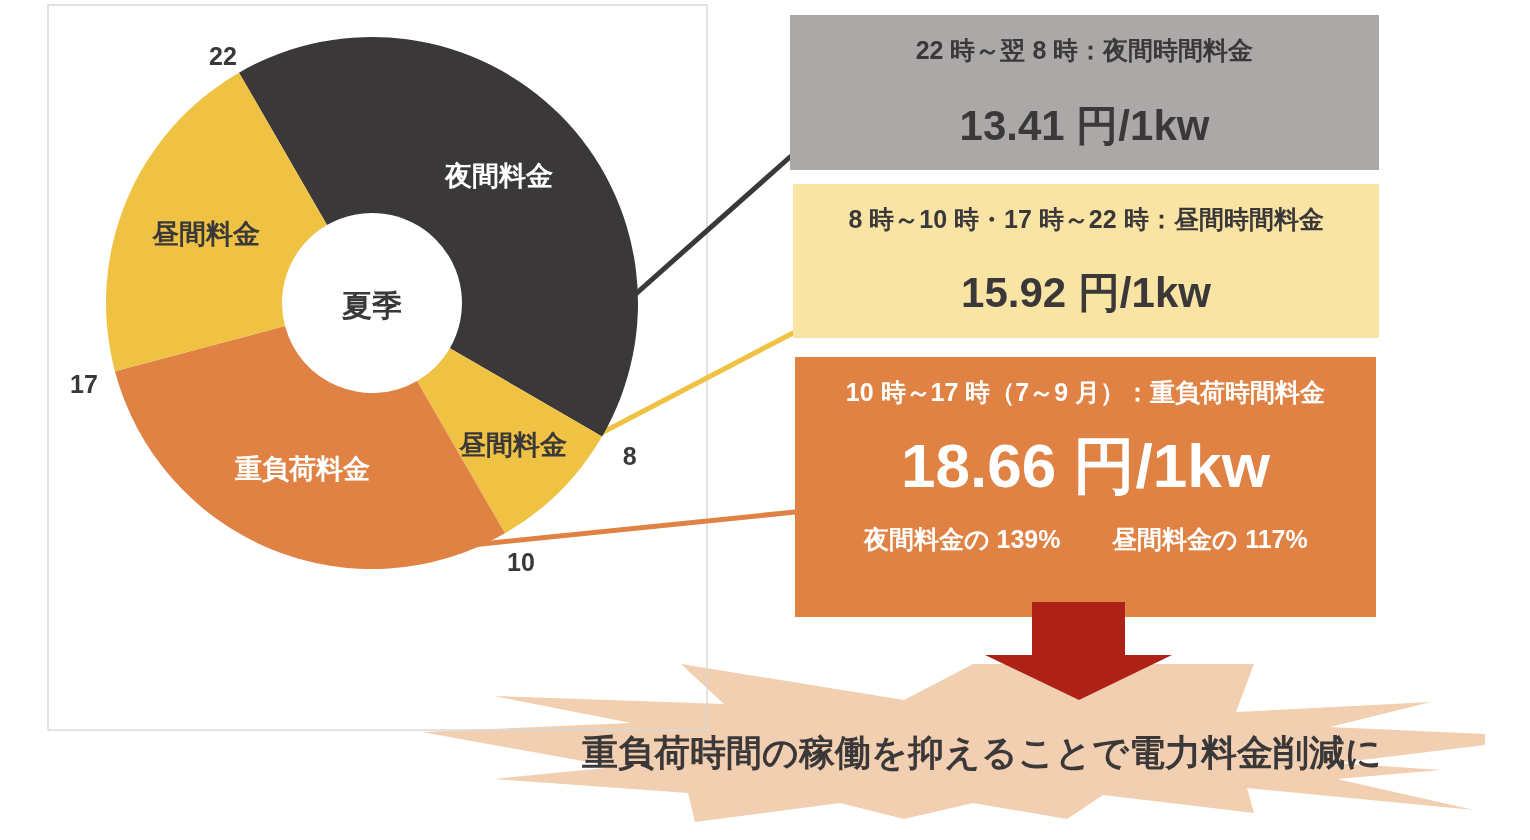 The width and height of the screenshot is (1530, 840). I want to click on donut-slice, so click(216, 222).